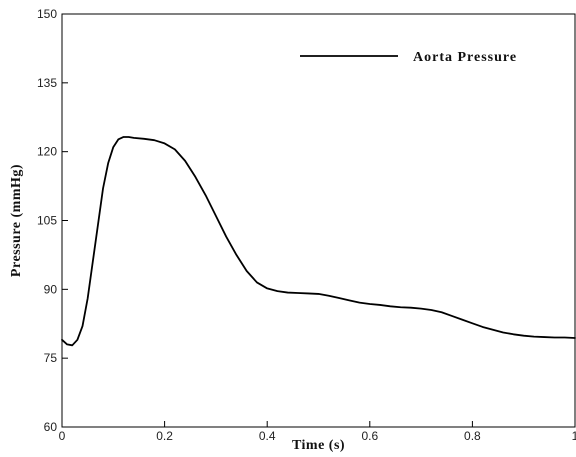 The height and width of the screenshot is (457, 576). I want to click on y-tick-label: 105, so click(47, 221).